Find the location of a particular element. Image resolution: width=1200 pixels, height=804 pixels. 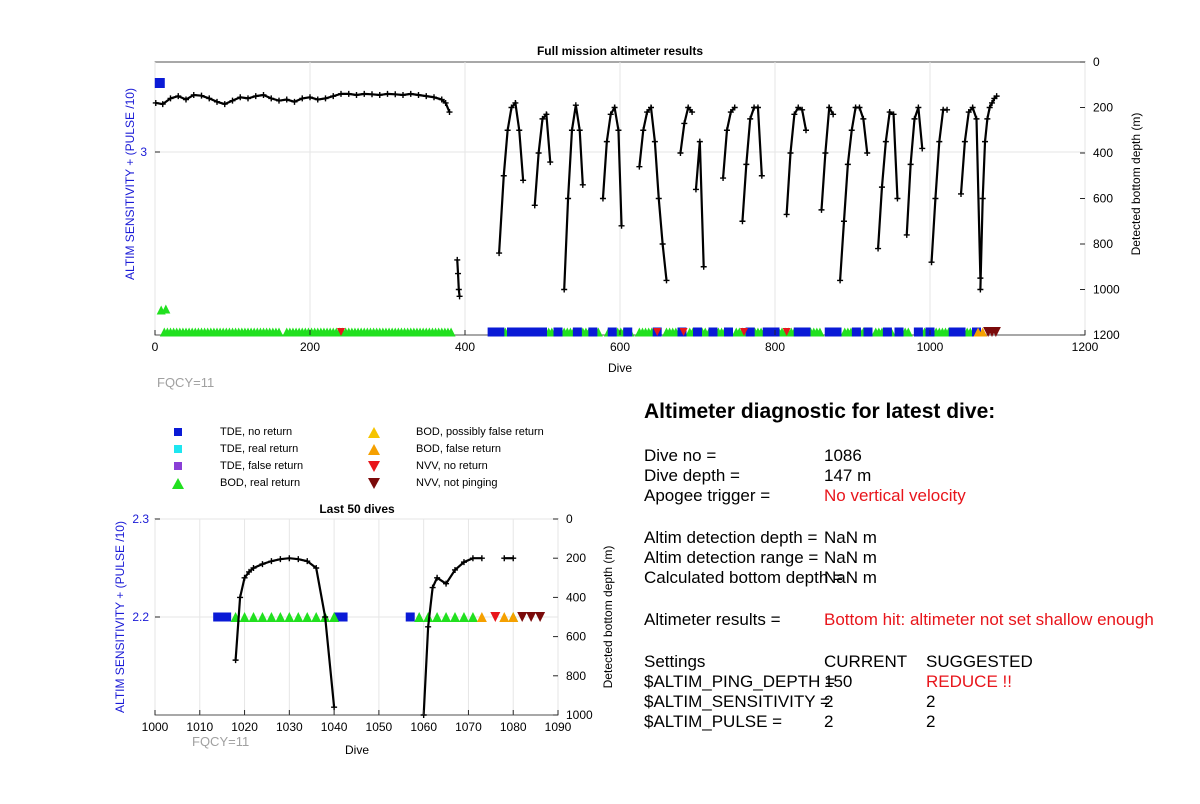

dive-no-row: Dive no = 1086 is located at coordinates (914, 456).